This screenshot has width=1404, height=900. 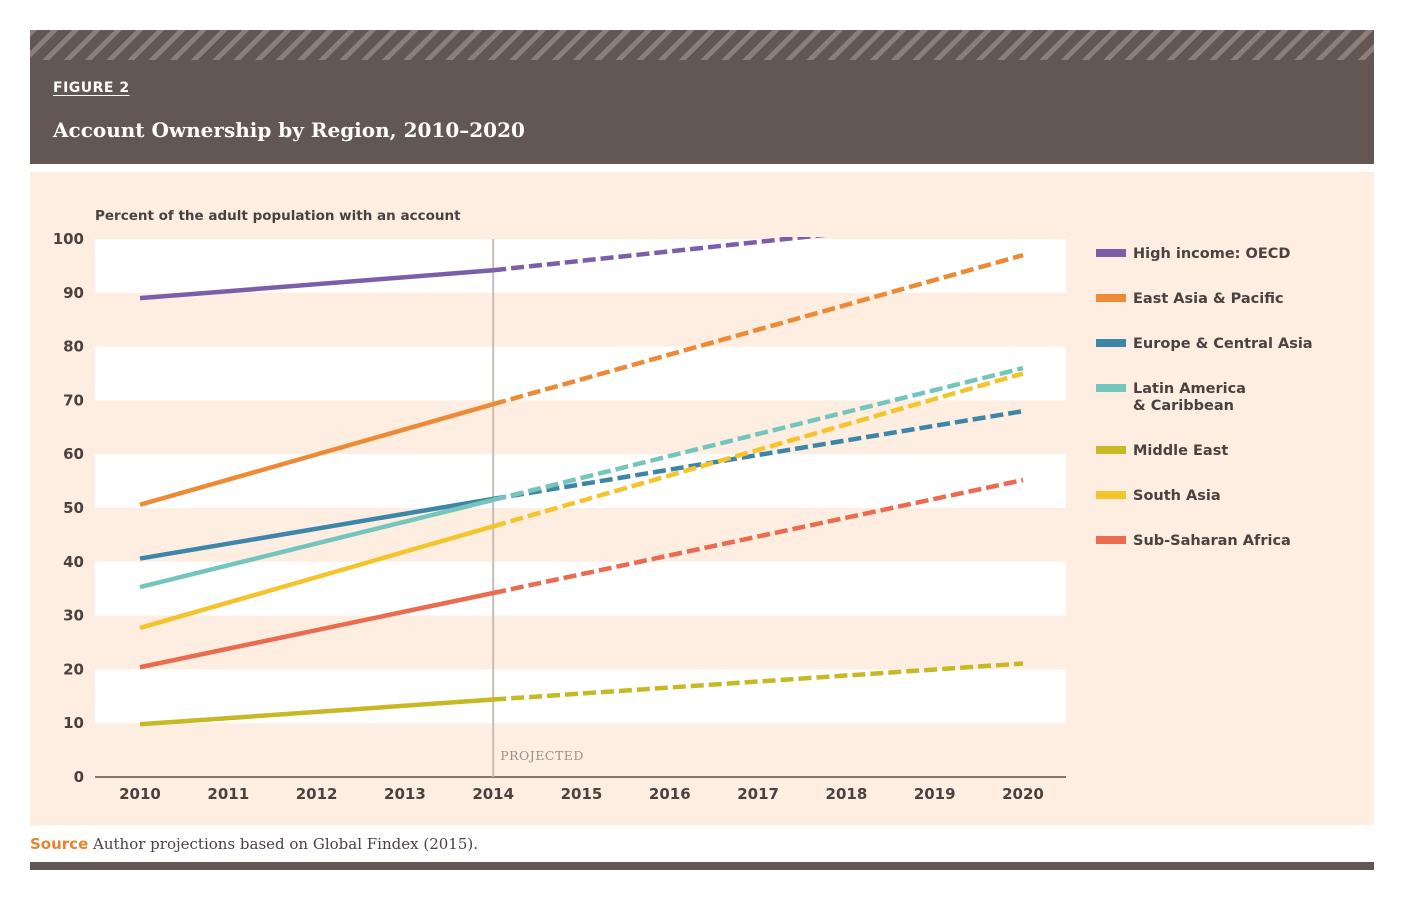 What do you see at coordinates (582, 794) in the screenshot?
I see `x-tick-label: 2015` at bounding box center [582, 794].